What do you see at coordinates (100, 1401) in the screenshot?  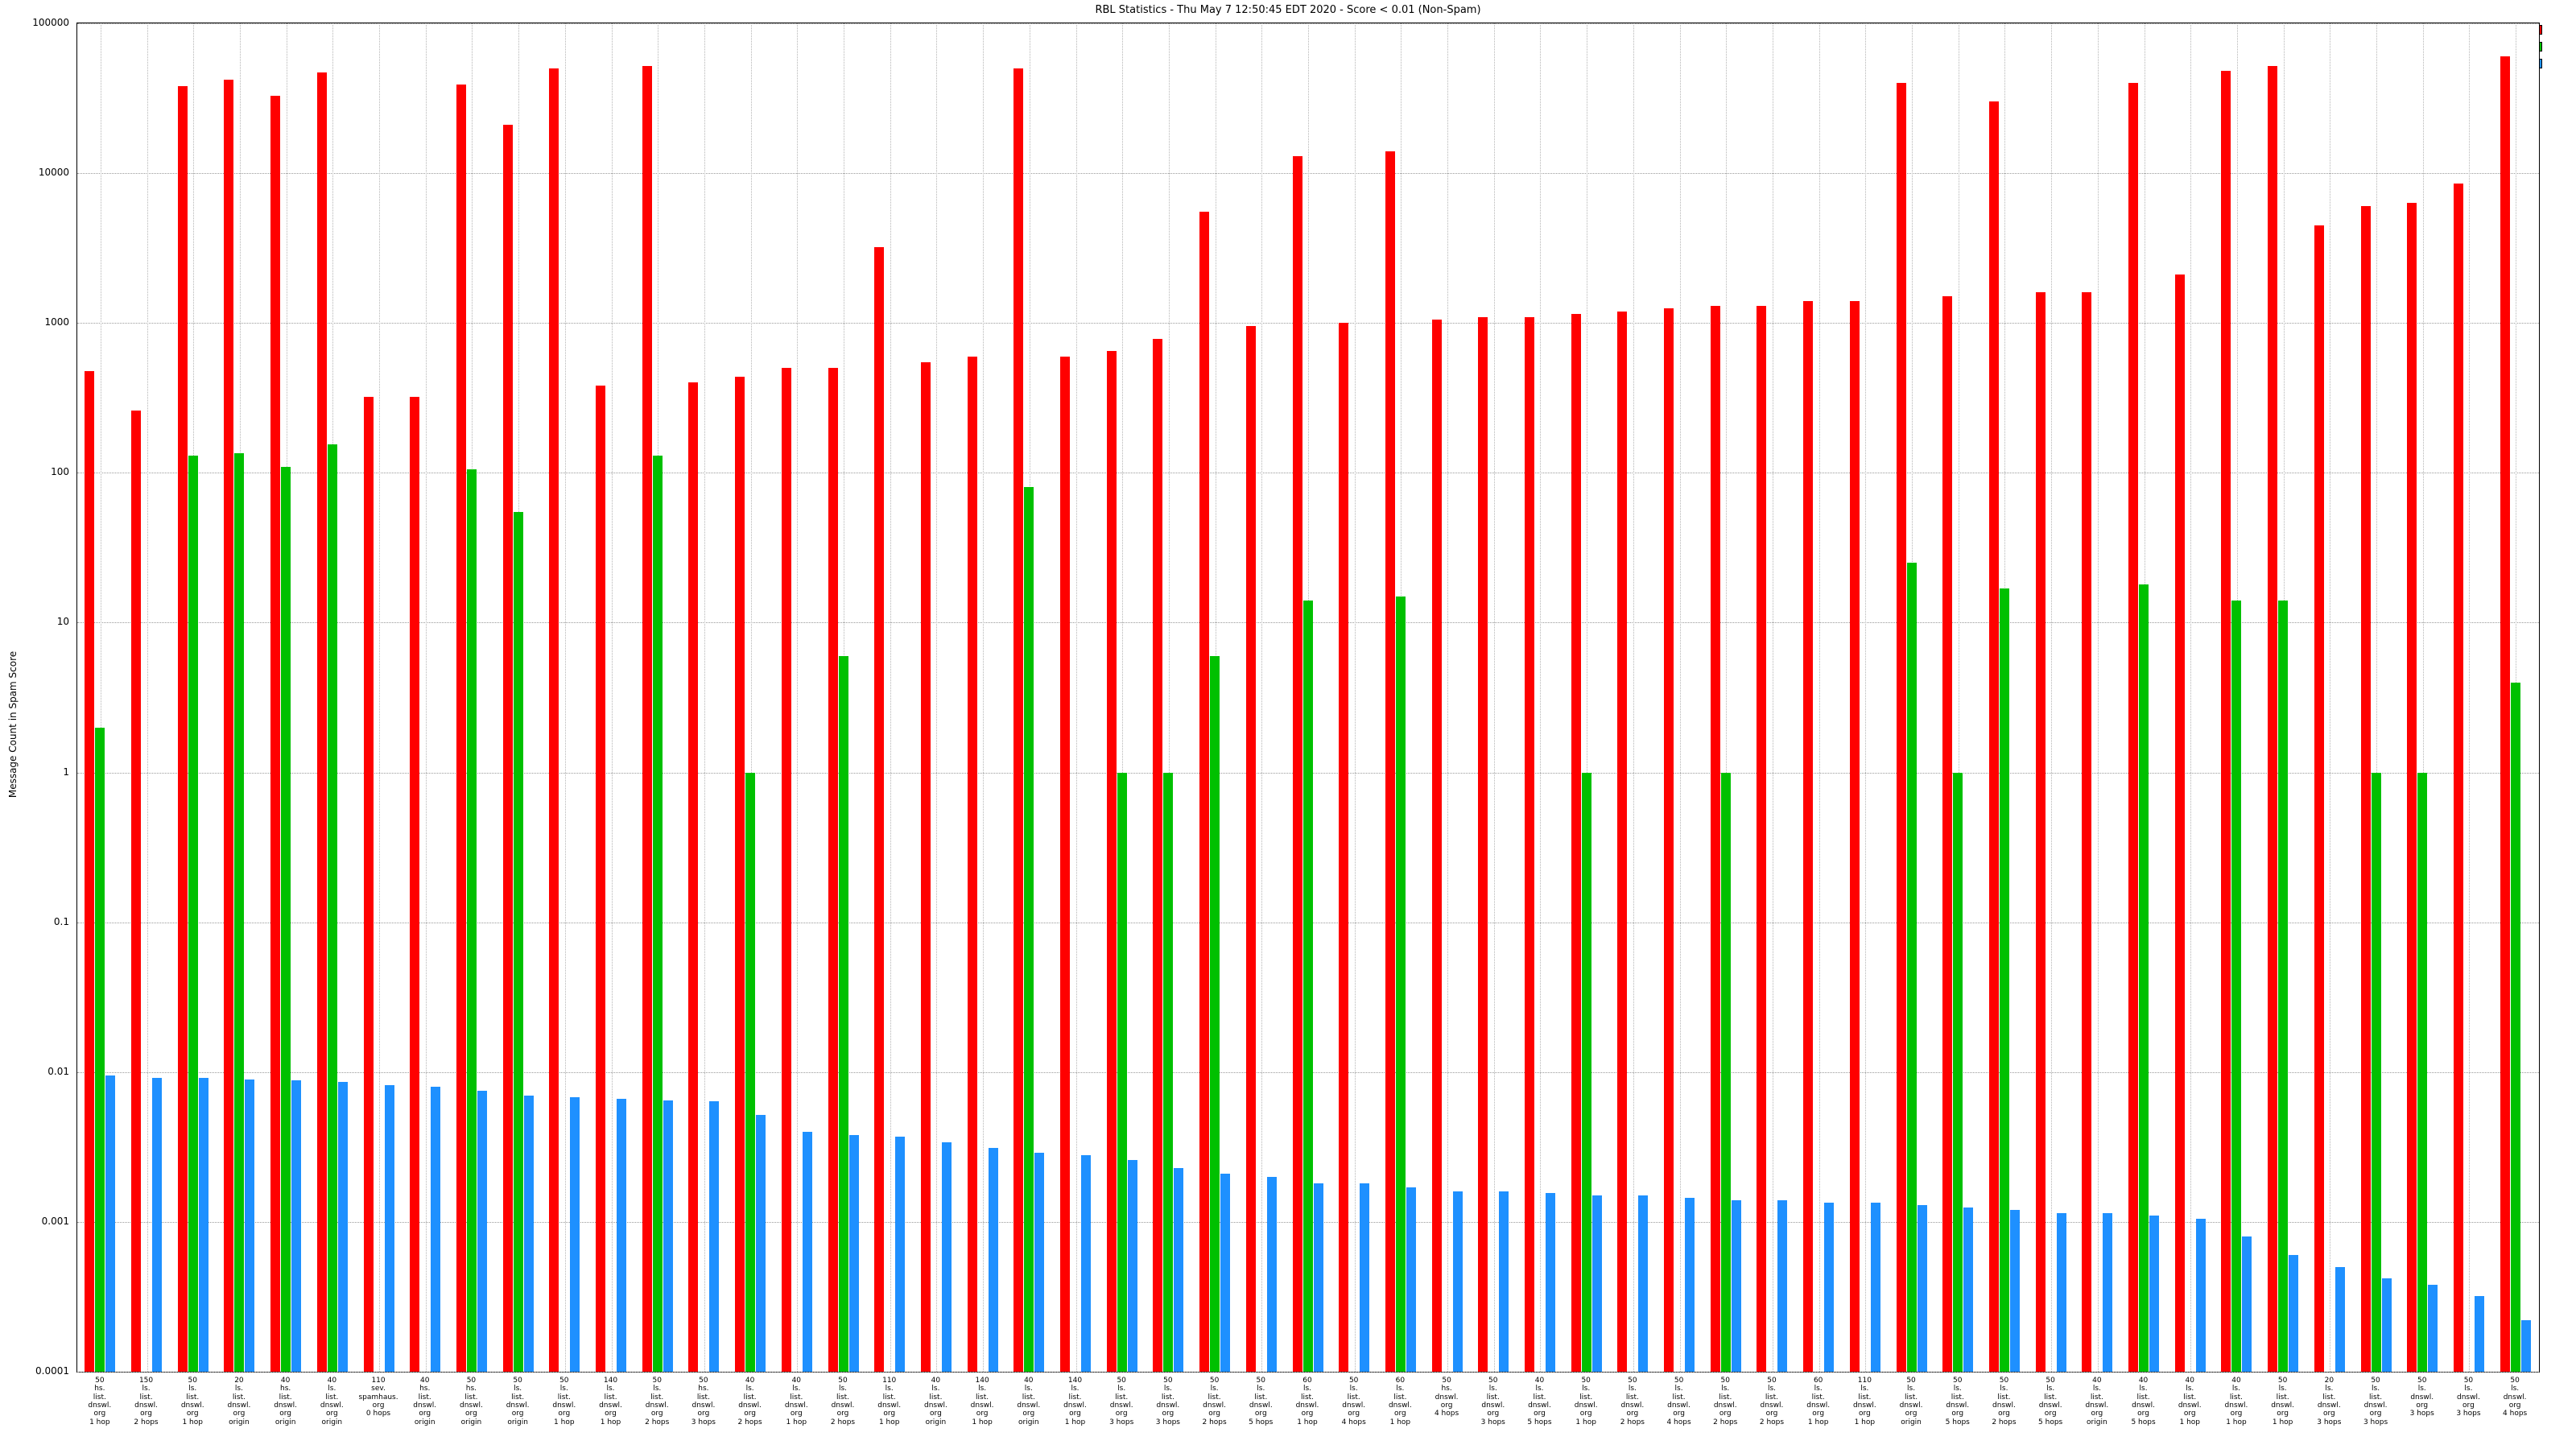 I see `x-tick-label: 50 hs. list. dnswl. org 1 hop` at bounding box center [100, 1401].